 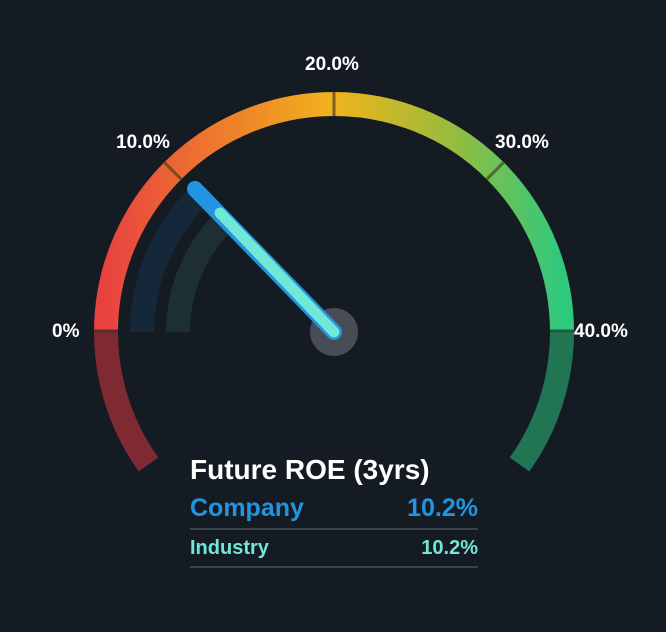 I want to click on legend-row-company: Company 10.2%, so click(x=334, y=509).